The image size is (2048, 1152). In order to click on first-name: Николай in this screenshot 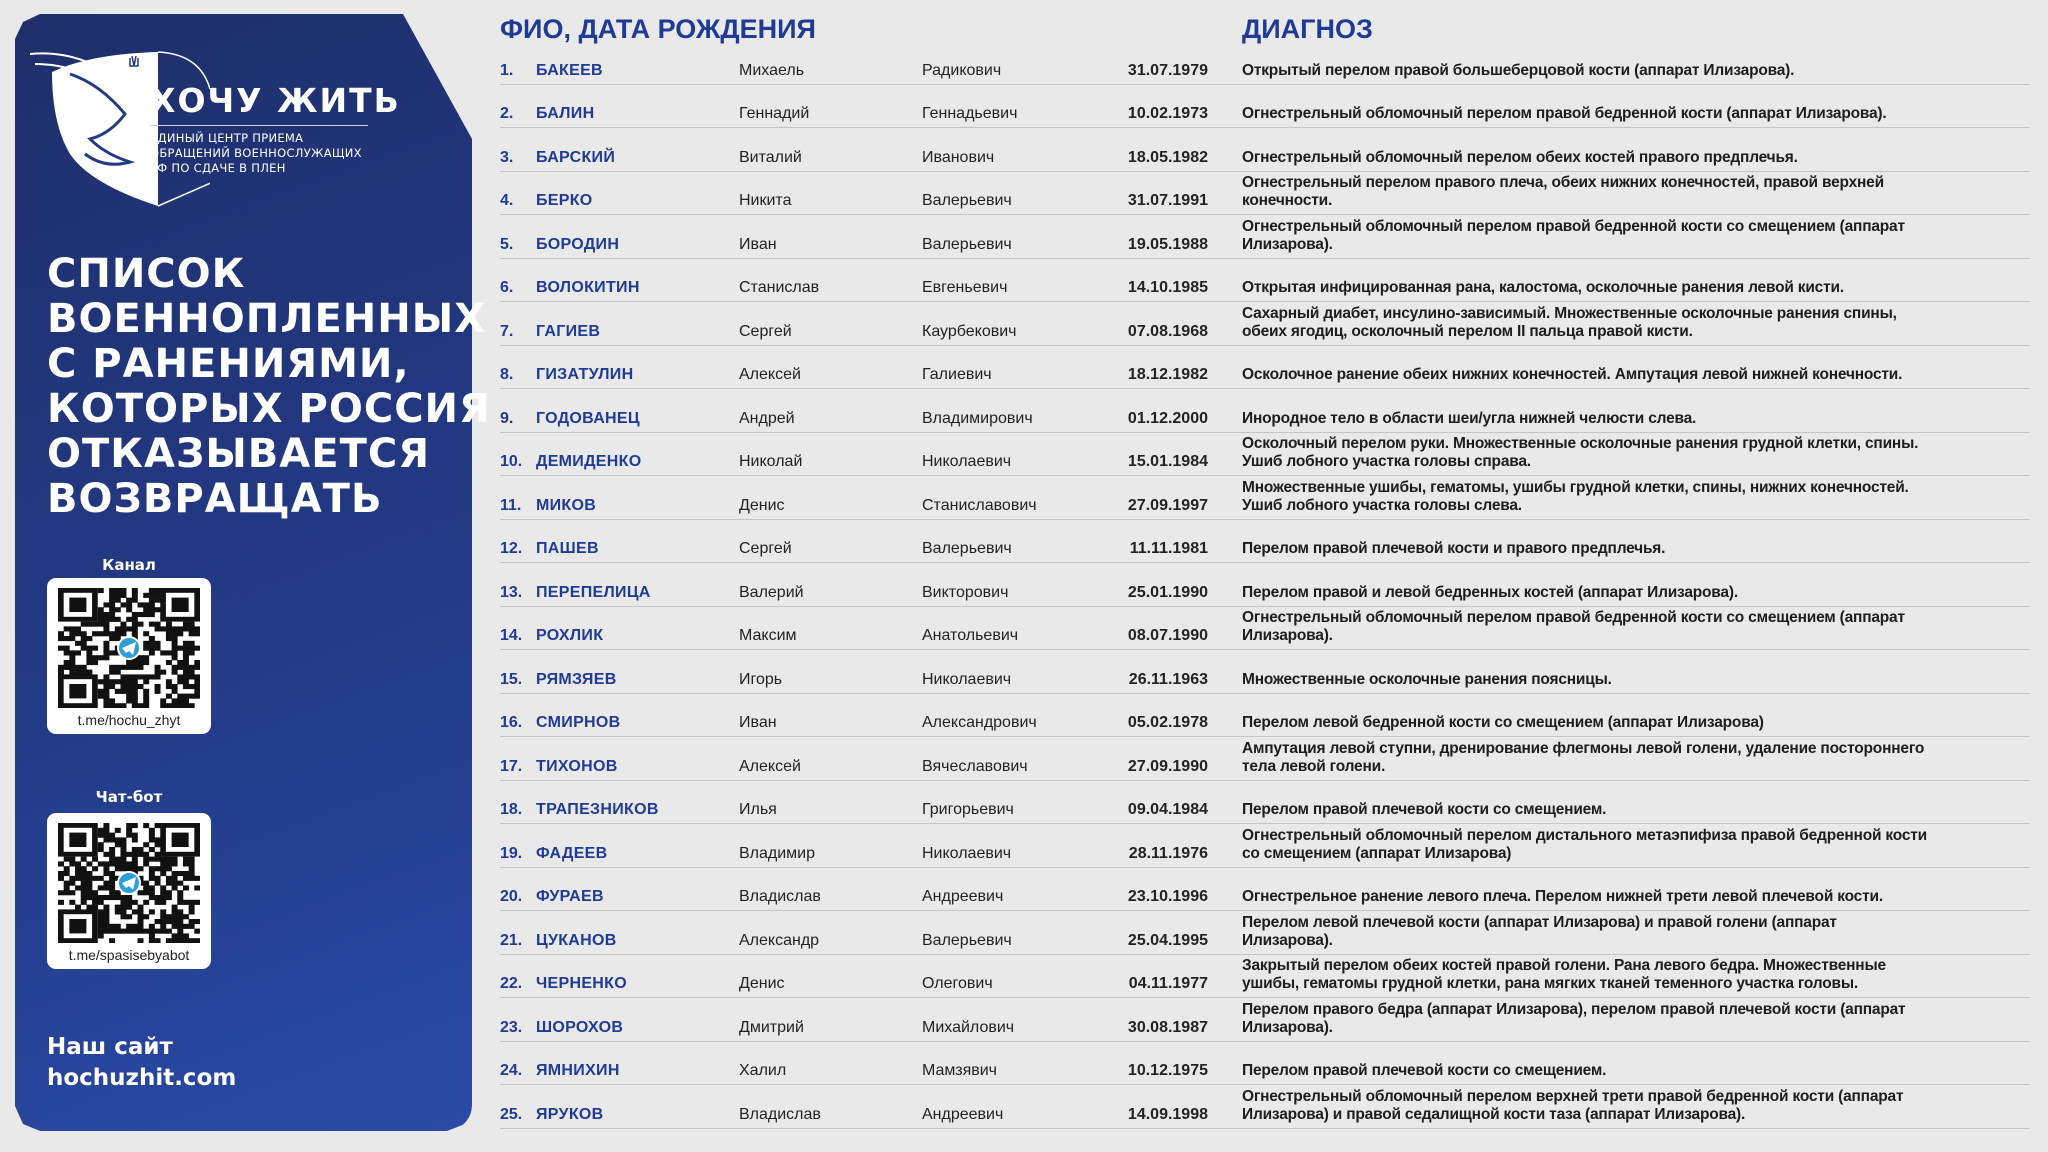, I will do `click(771, 461)`.